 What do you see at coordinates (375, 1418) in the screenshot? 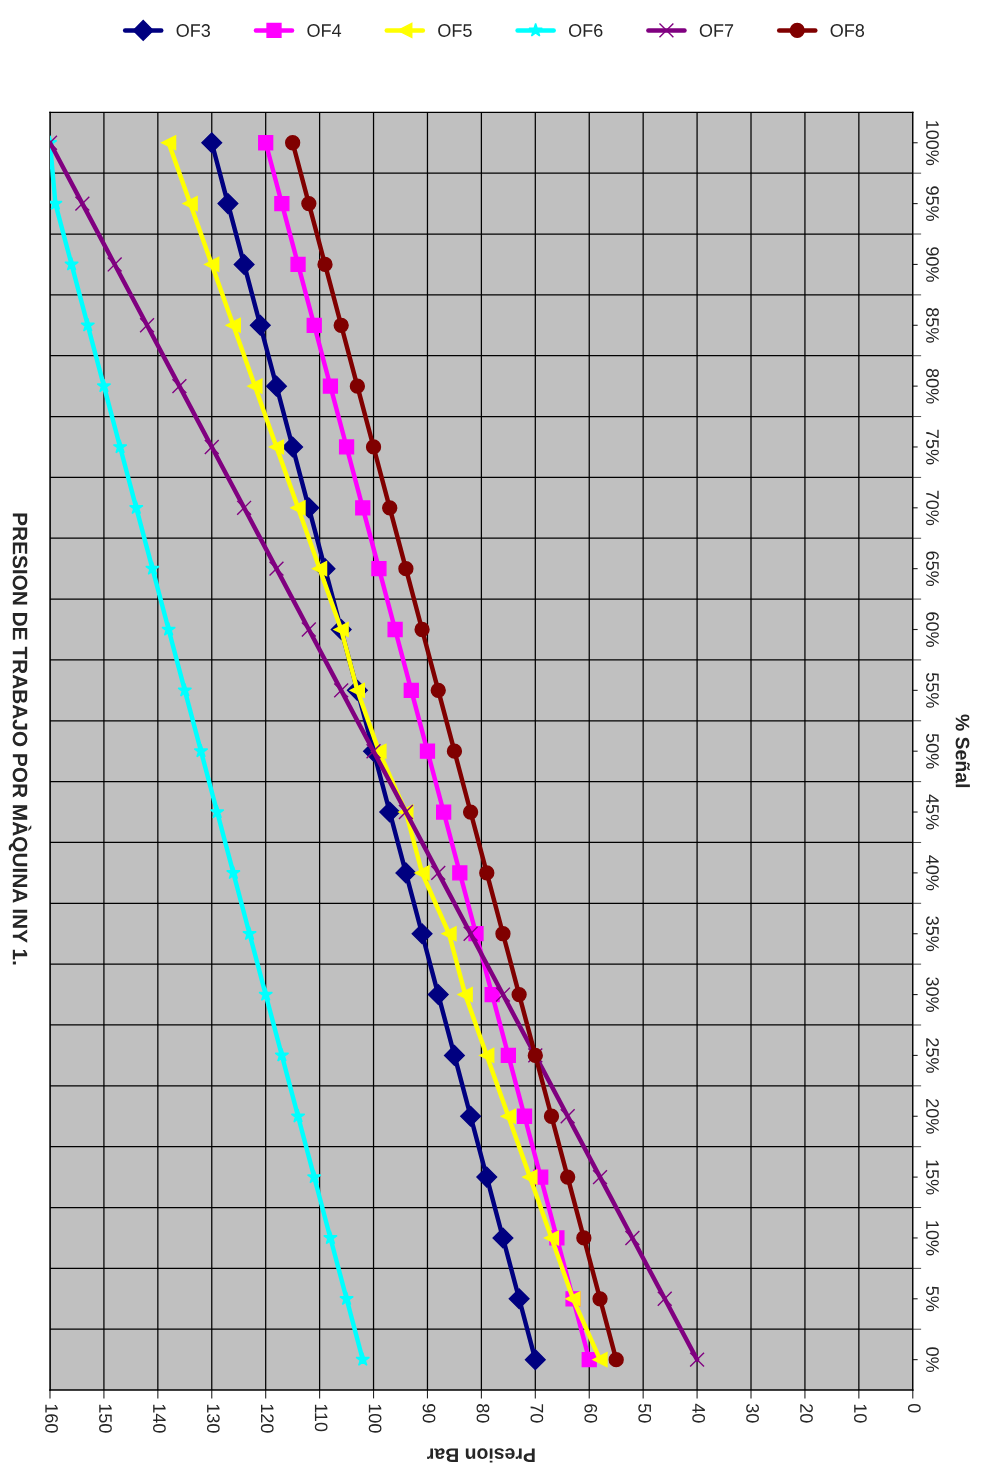
I see `x-tick-label: 100` at bounding box center [375, 1418].